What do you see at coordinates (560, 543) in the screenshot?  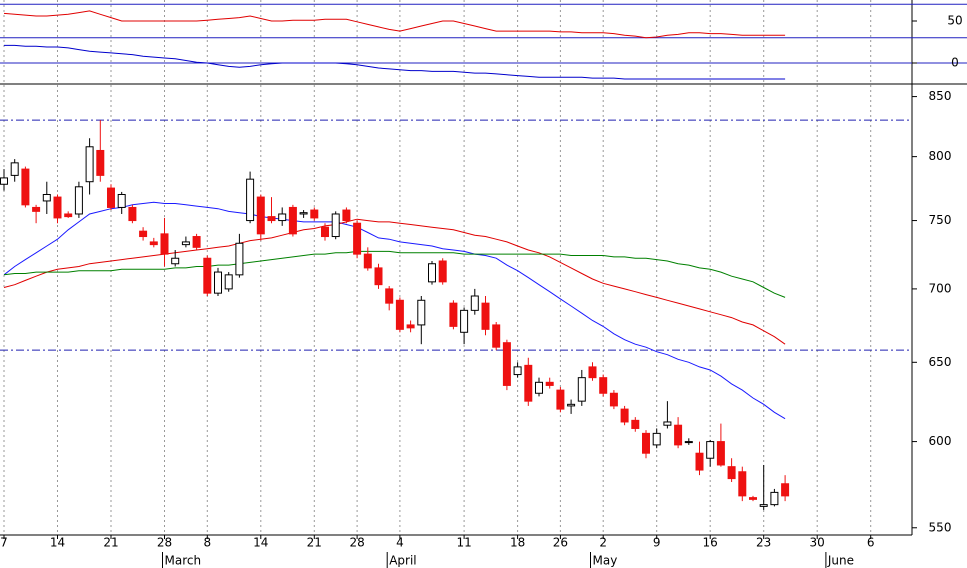 I see `x-tick-label: 26` at bounding box center [560, 543].